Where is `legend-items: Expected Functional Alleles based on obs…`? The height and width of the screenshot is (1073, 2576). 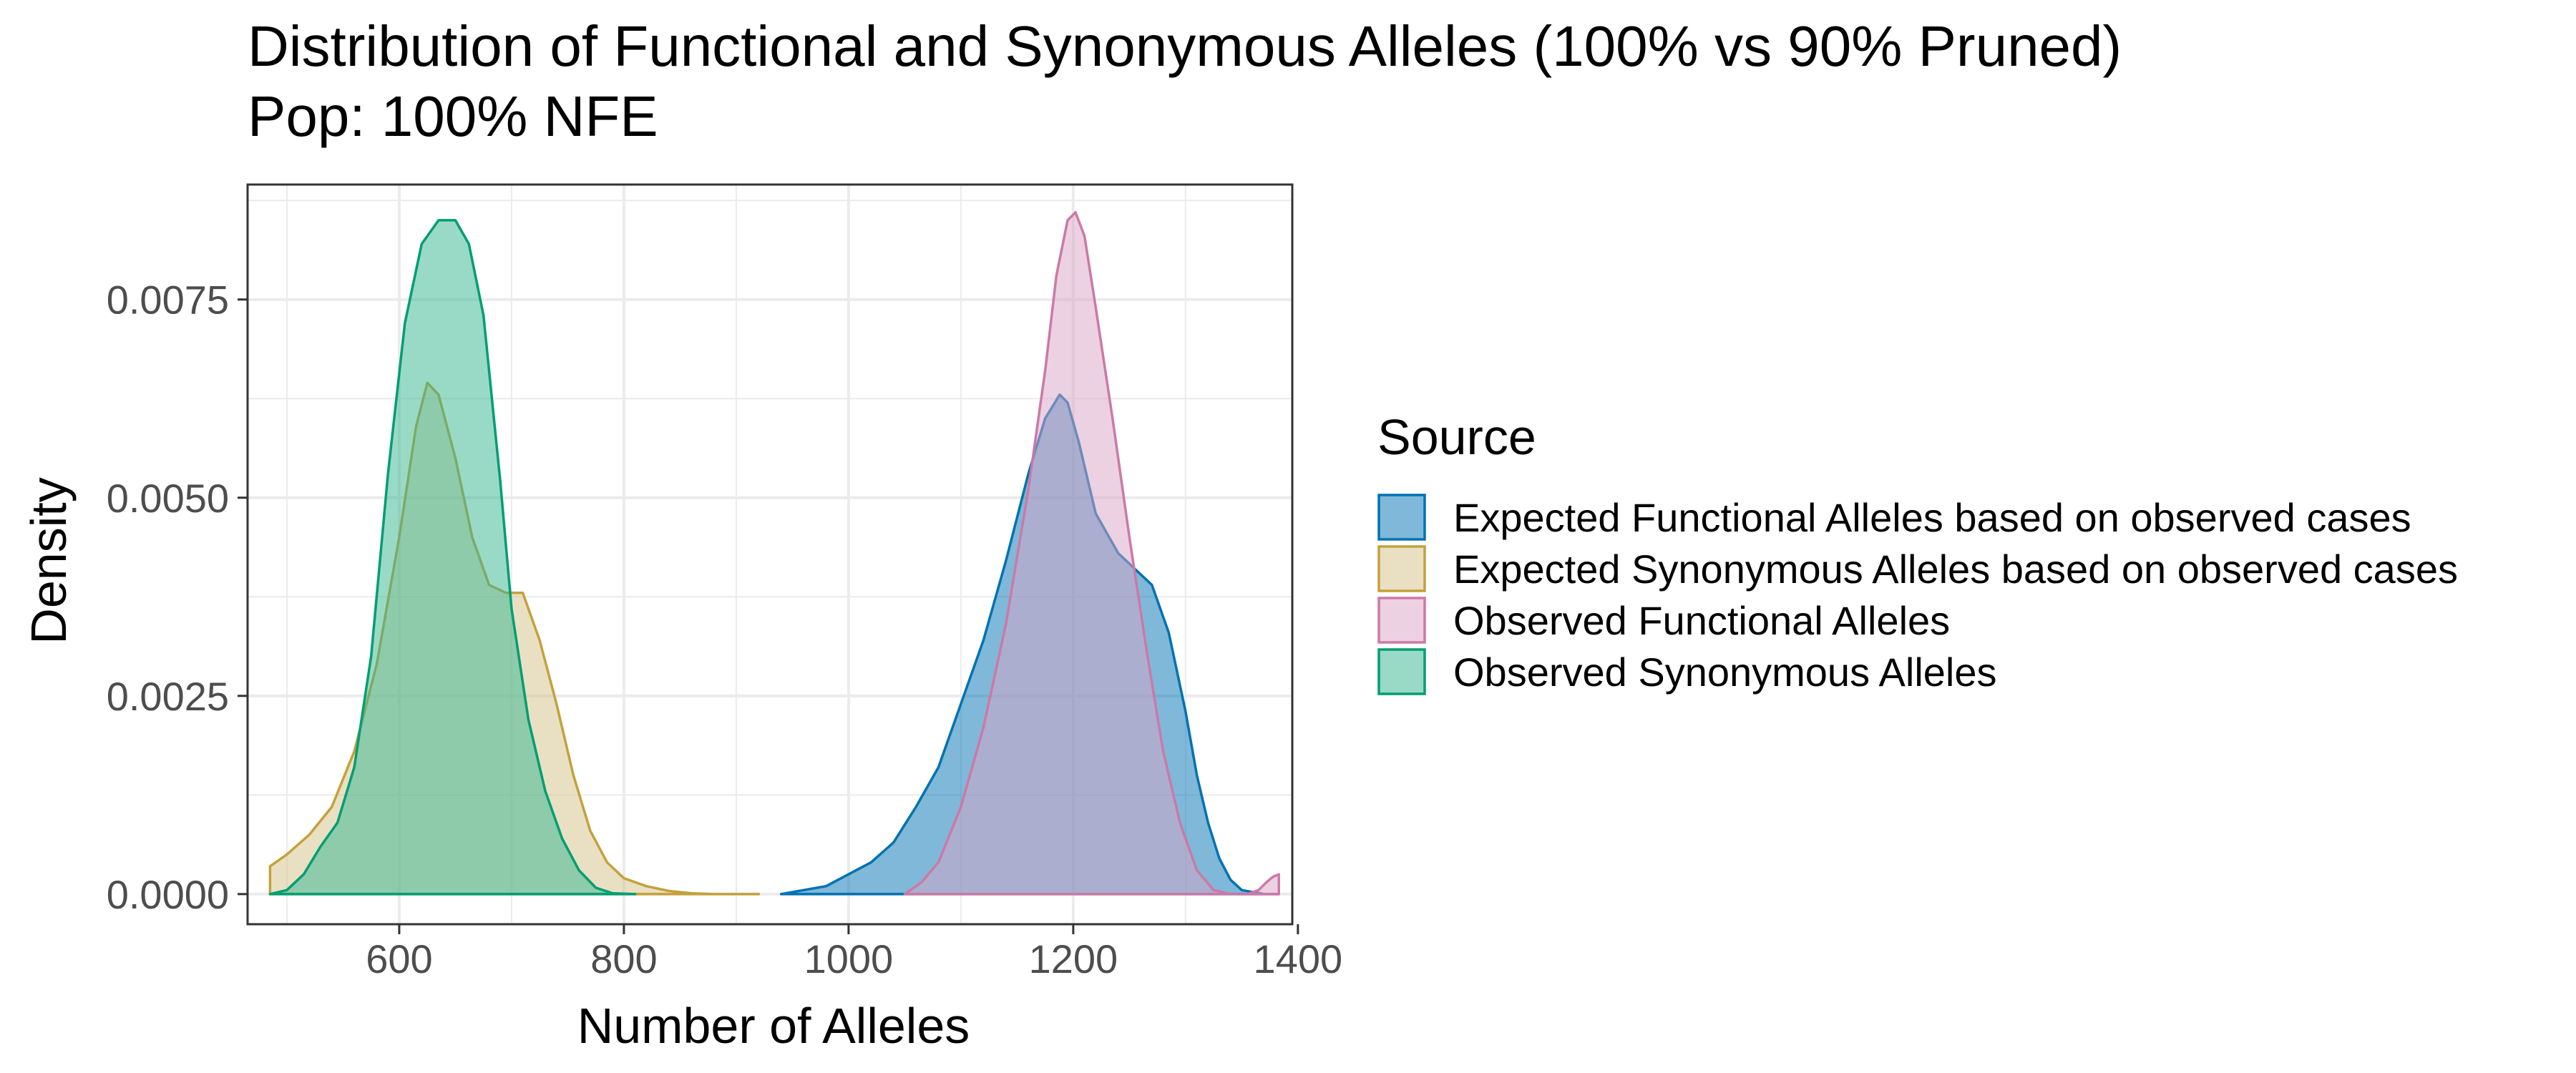
legend-items: Expected Functional Alleles based on obs… is located at coordinates (1917, 594).